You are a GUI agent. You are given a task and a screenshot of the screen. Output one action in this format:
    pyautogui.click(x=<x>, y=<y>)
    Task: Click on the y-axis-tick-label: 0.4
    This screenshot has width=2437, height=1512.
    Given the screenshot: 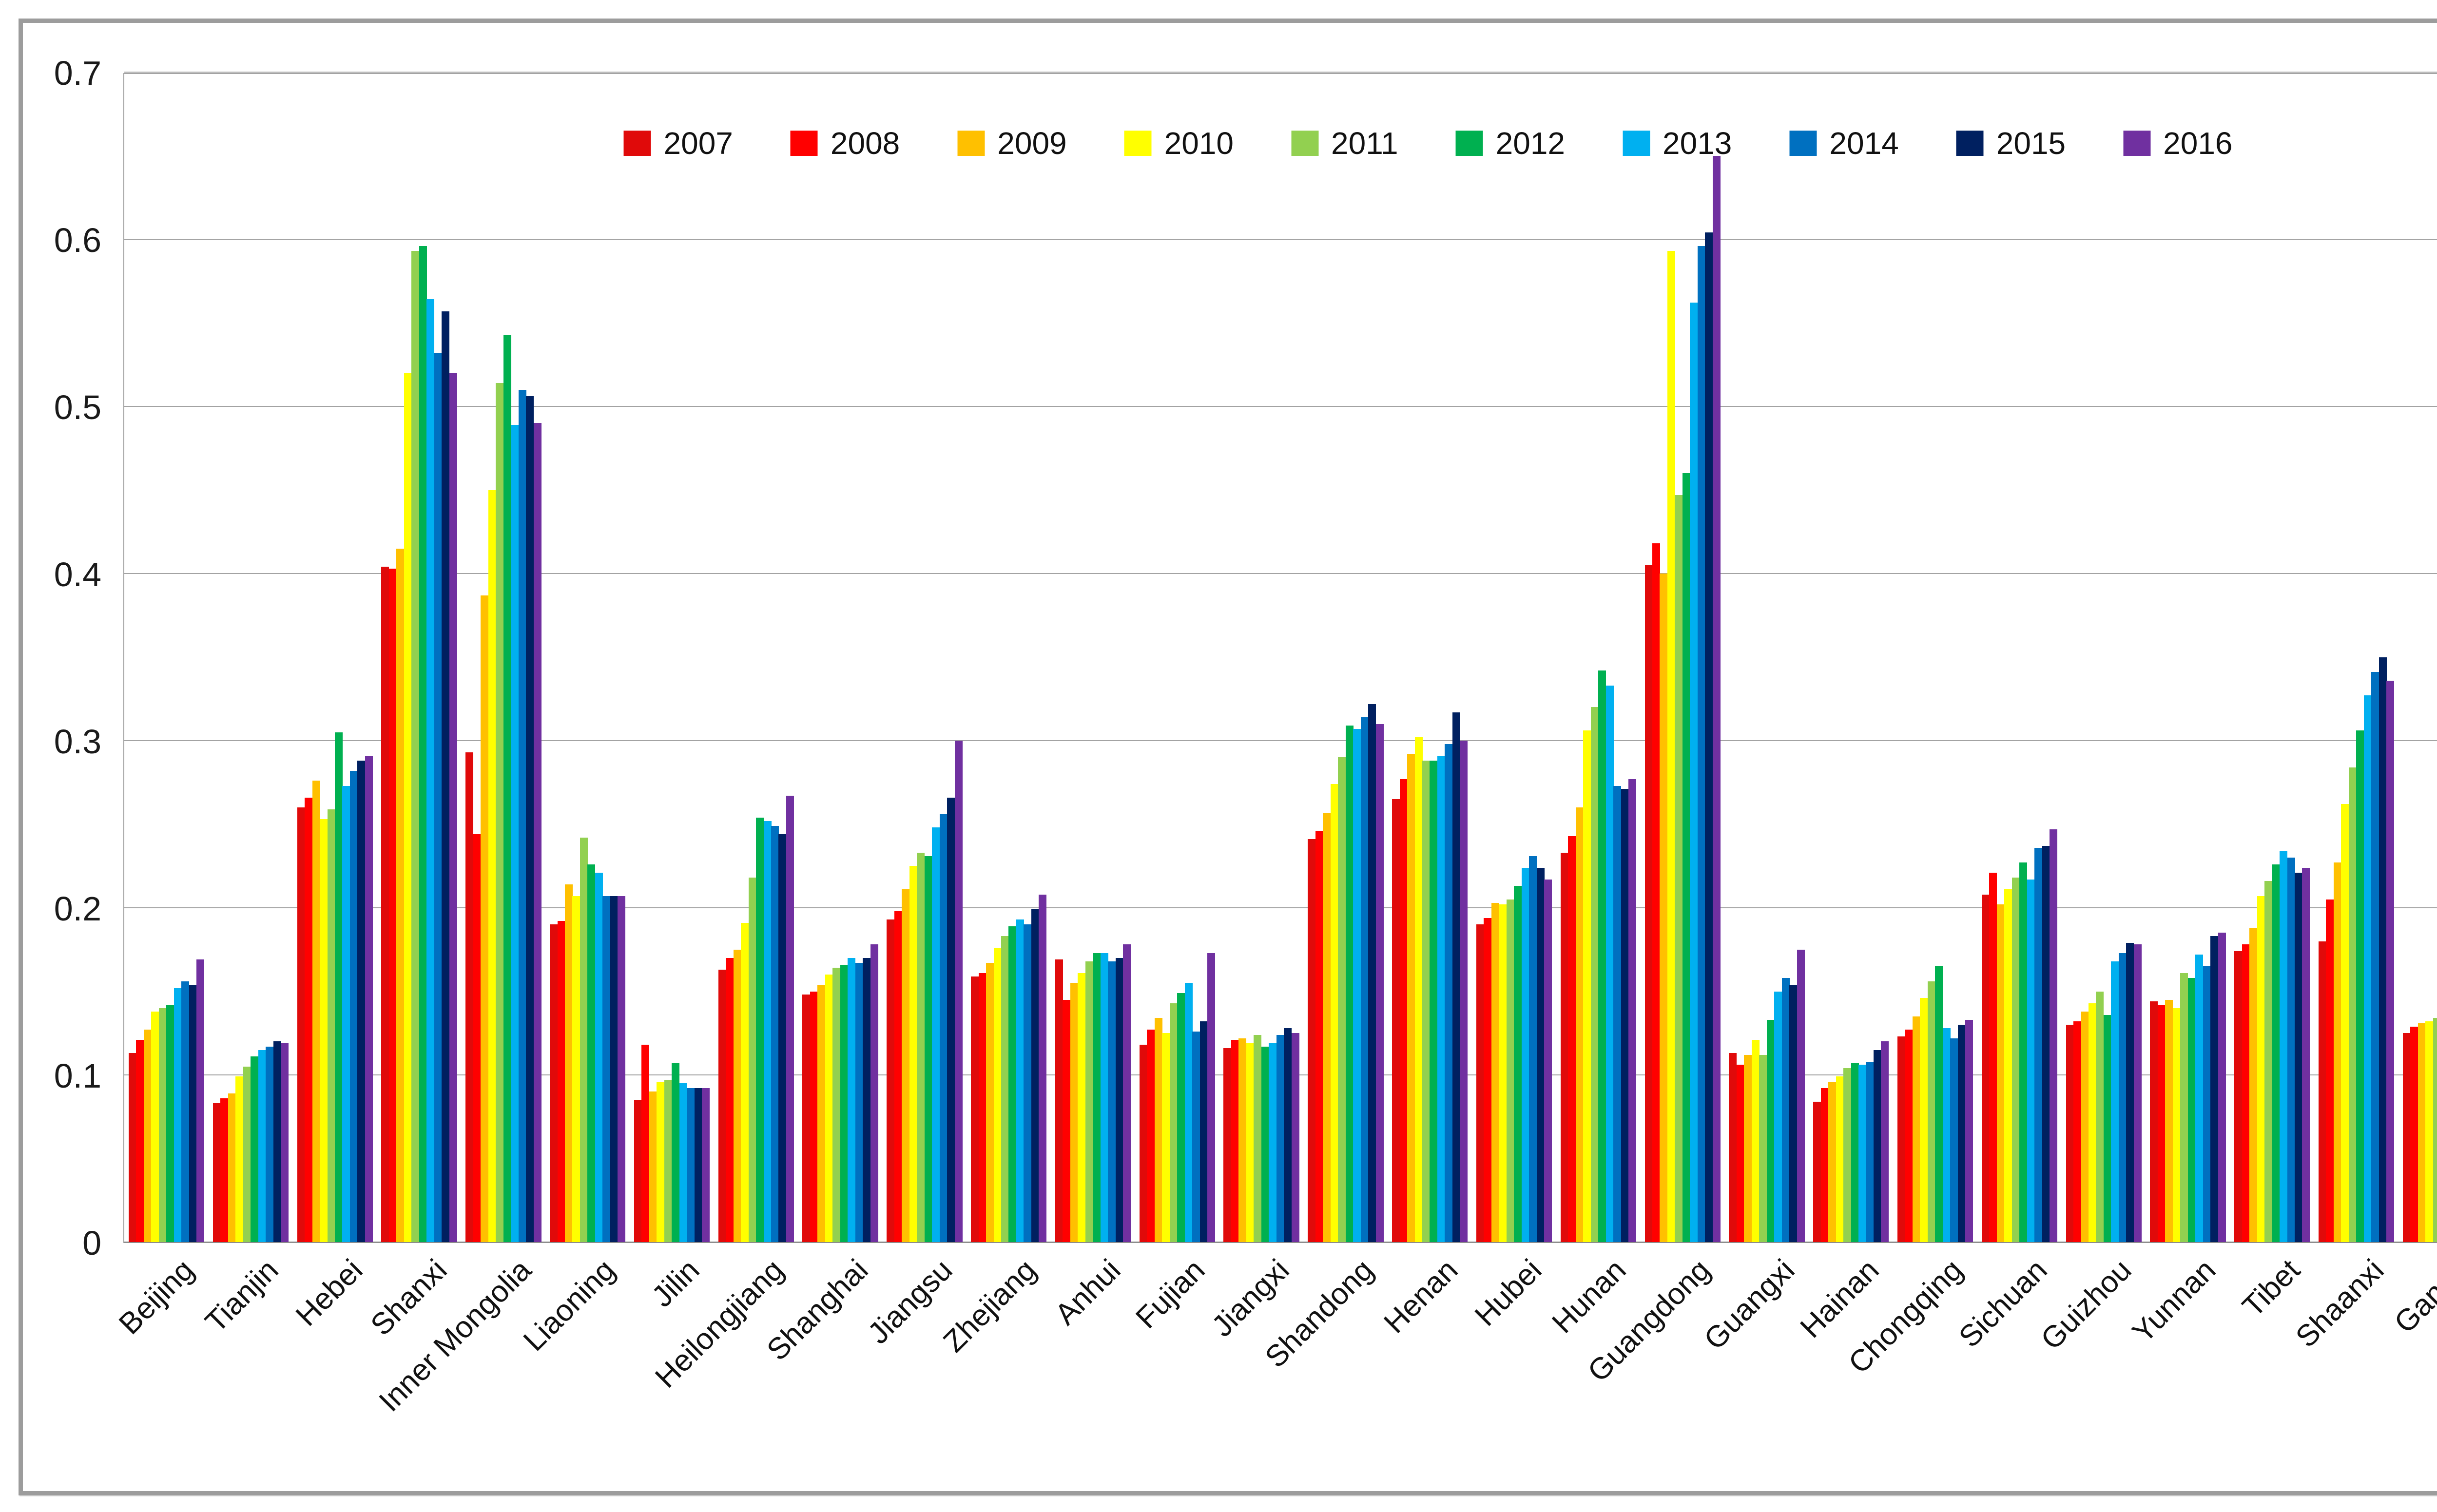 What is the action you would take?
    pyautogui.click(x=77, y=574)
    